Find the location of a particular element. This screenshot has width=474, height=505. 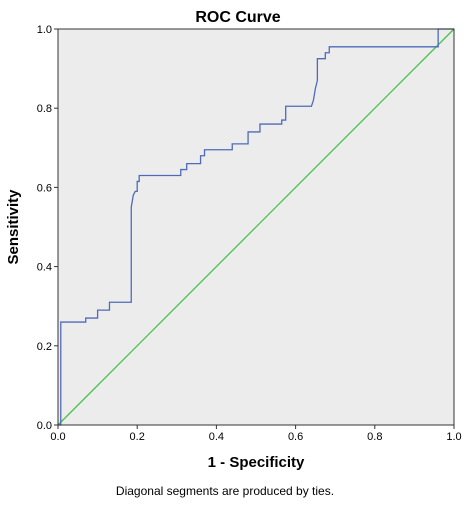

chart-title: ROC Curve is located at coordinates (237, 17).